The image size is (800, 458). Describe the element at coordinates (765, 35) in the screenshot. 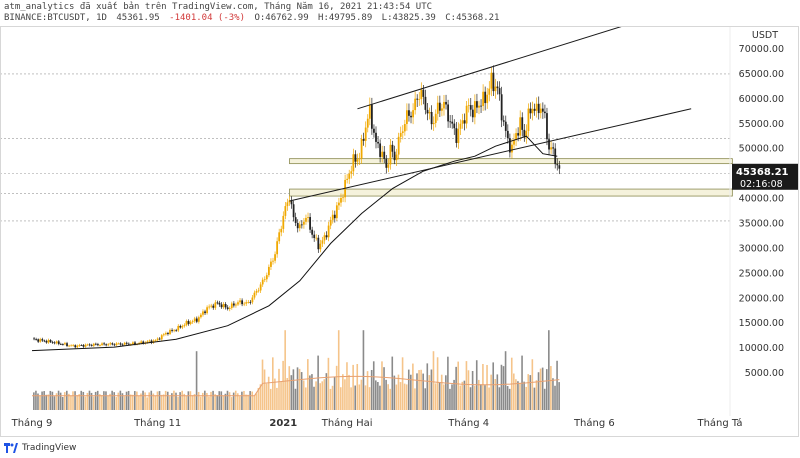

I see `currency-label: USDT` at that location.